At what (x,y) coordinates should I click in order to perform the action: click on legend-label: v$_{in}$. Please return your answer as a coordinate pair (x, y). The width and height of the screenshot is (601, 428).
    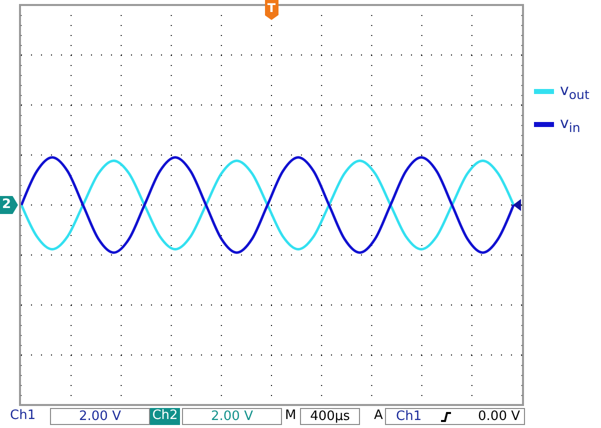
    Looking at the image, I should click on (570, 124).